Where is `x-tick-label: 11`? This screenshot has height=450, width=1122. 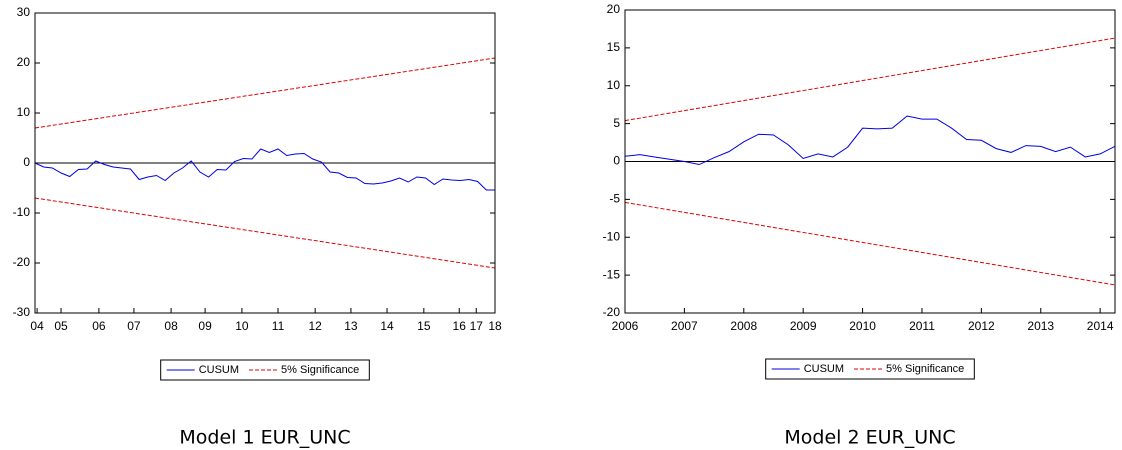 x-tick-label: 11 is located at coordinates (278, 326).